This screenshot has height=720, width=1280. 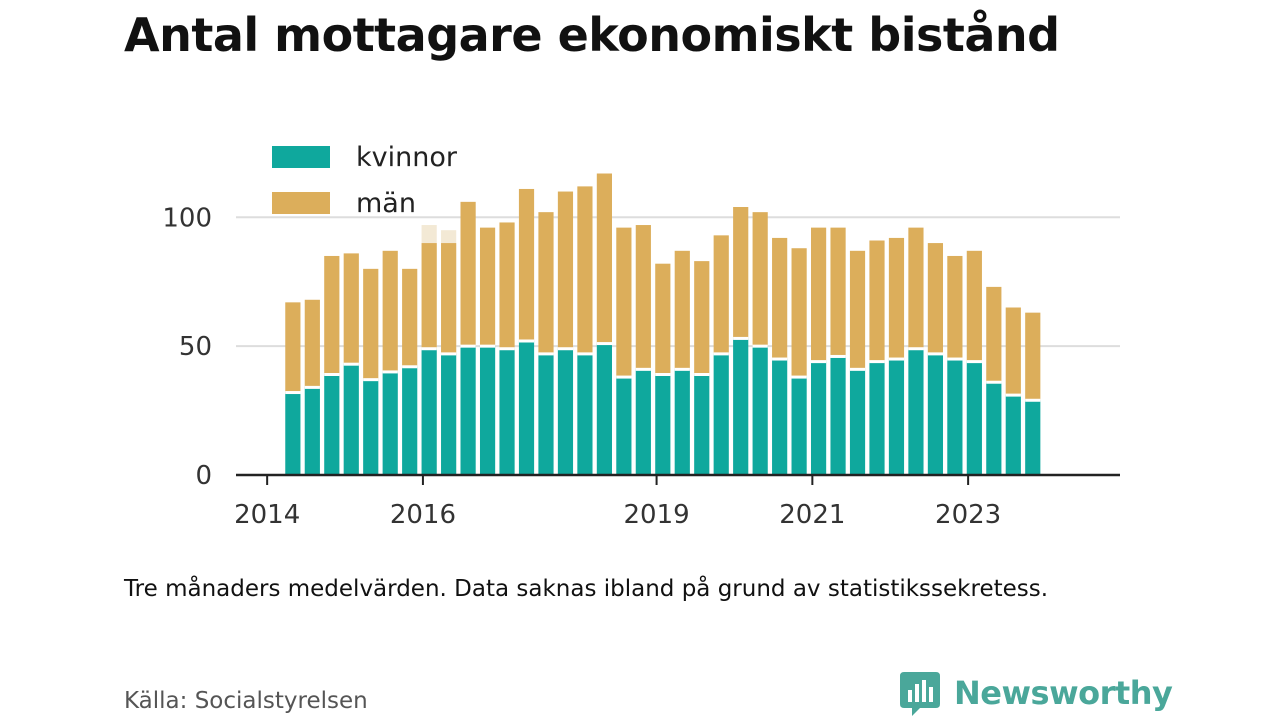 What do you see at coordinates (920, 694) in the screenshot?
I see `newsworthy-logo-icon` at bounding box center [920, 694].